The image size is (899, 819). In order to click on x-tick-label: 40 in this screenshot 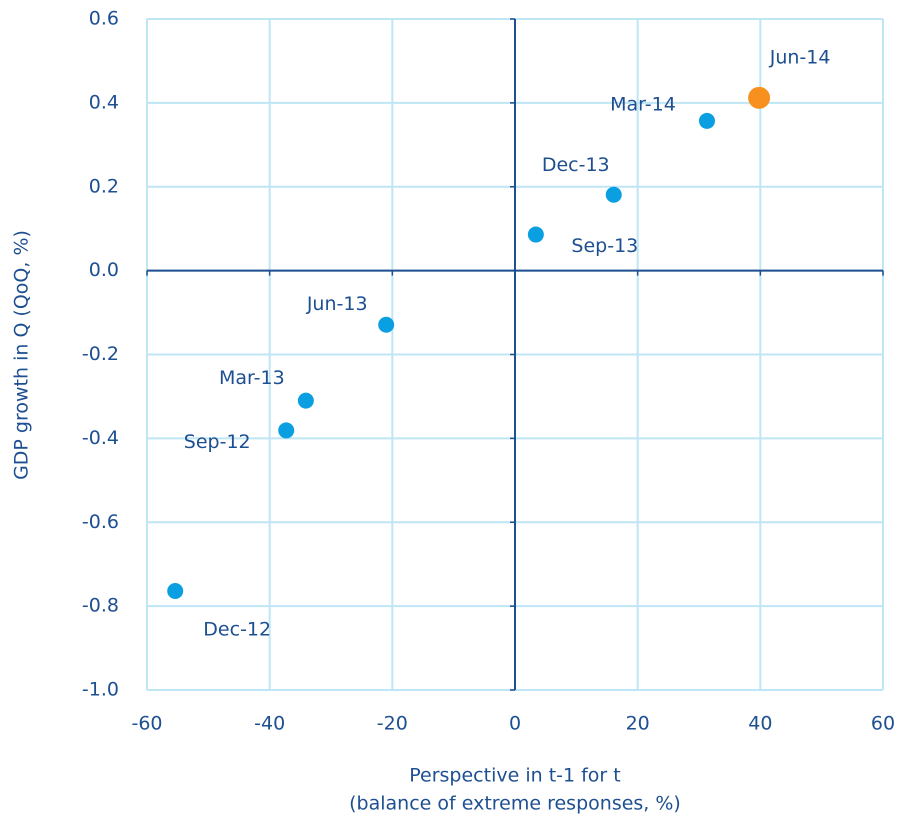, I will do `click(760, 724)`.